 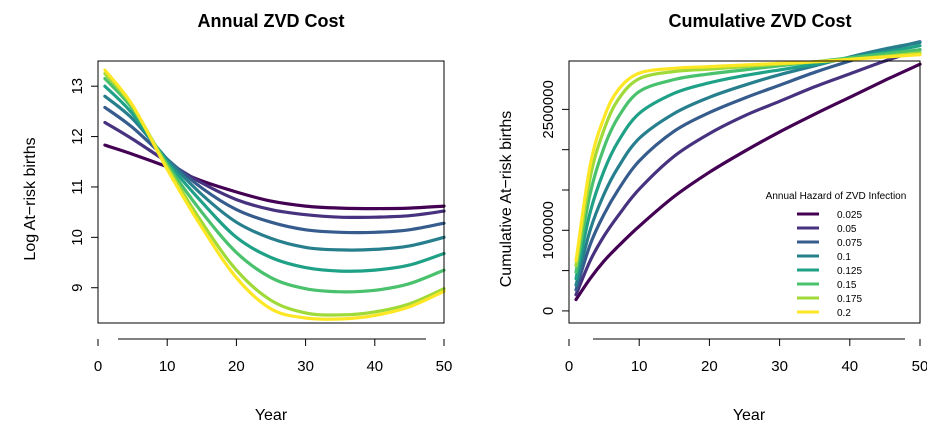 I want to click on y-axis-ticks: 9 10 11 12 13, so click(x=83, y=185).